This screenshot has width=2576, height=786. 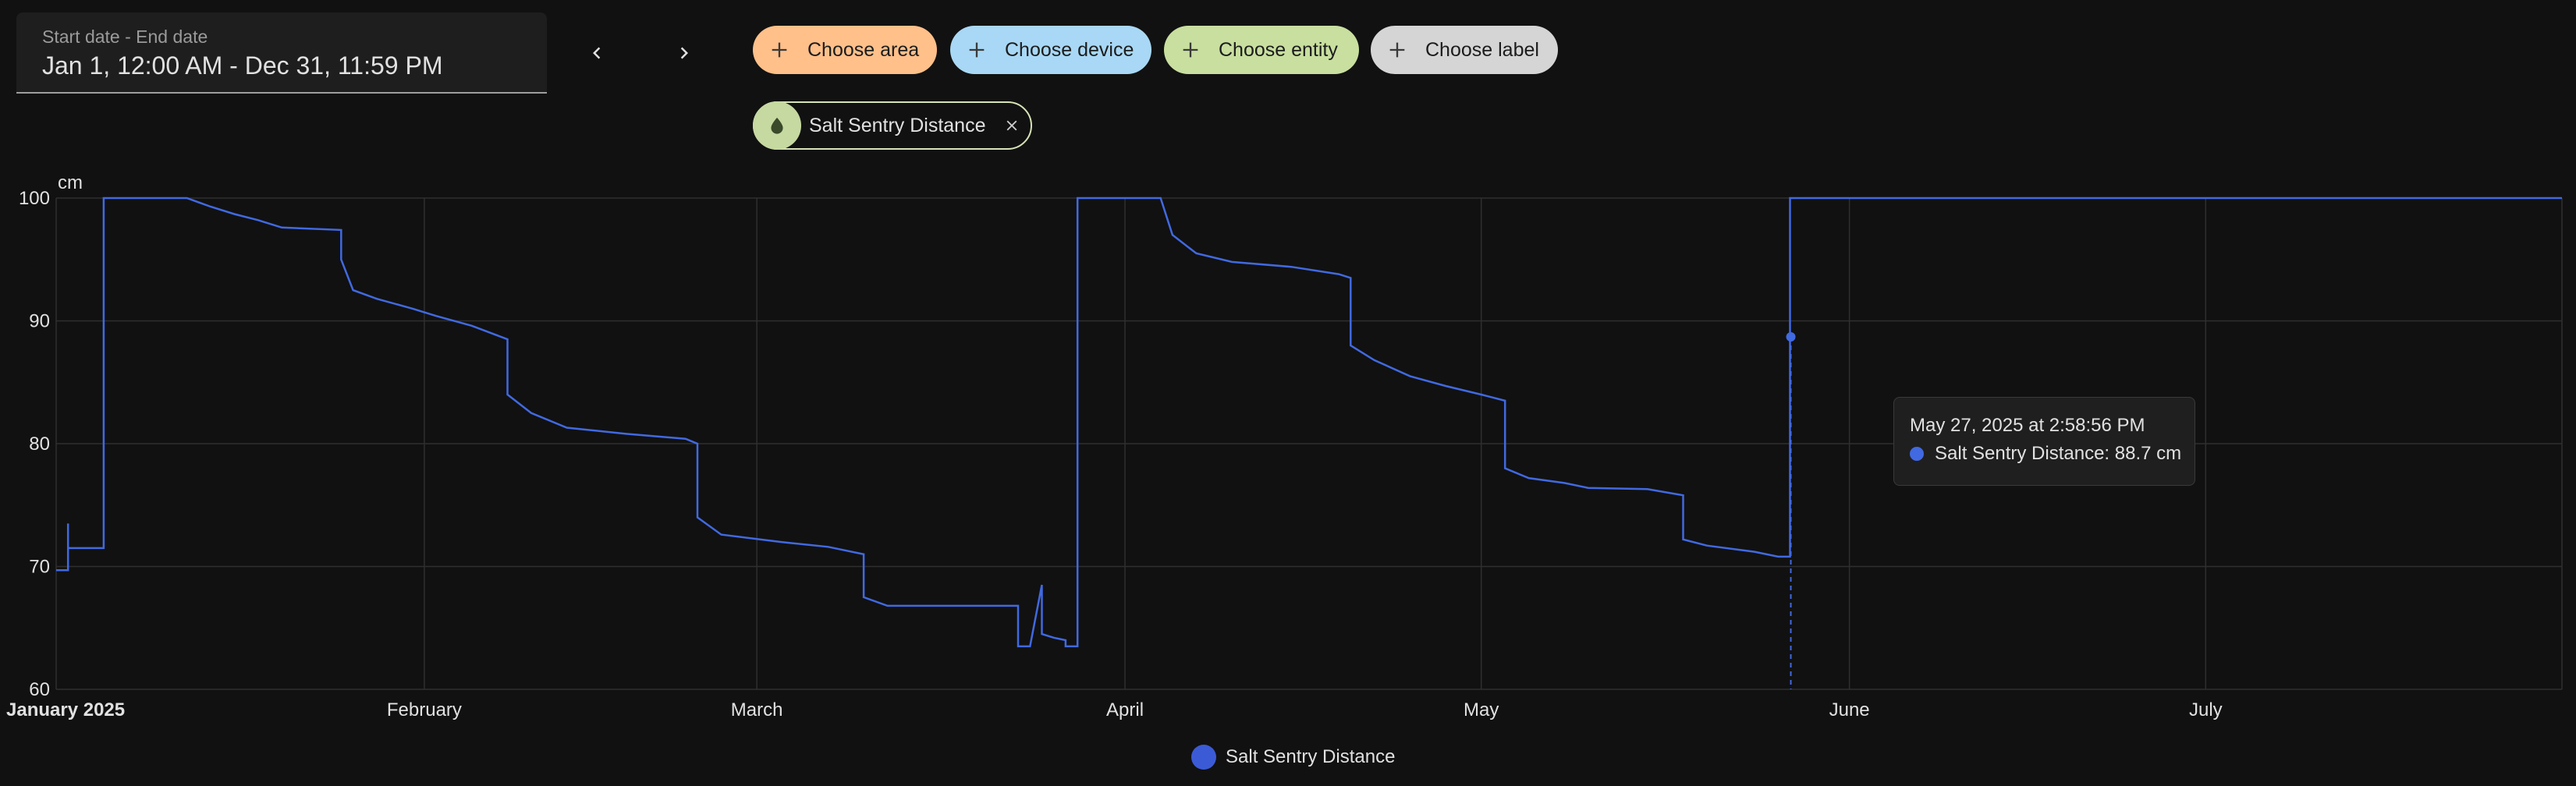 I want to click on choose-device-label: Choose device, so click(x=1069, y=49).